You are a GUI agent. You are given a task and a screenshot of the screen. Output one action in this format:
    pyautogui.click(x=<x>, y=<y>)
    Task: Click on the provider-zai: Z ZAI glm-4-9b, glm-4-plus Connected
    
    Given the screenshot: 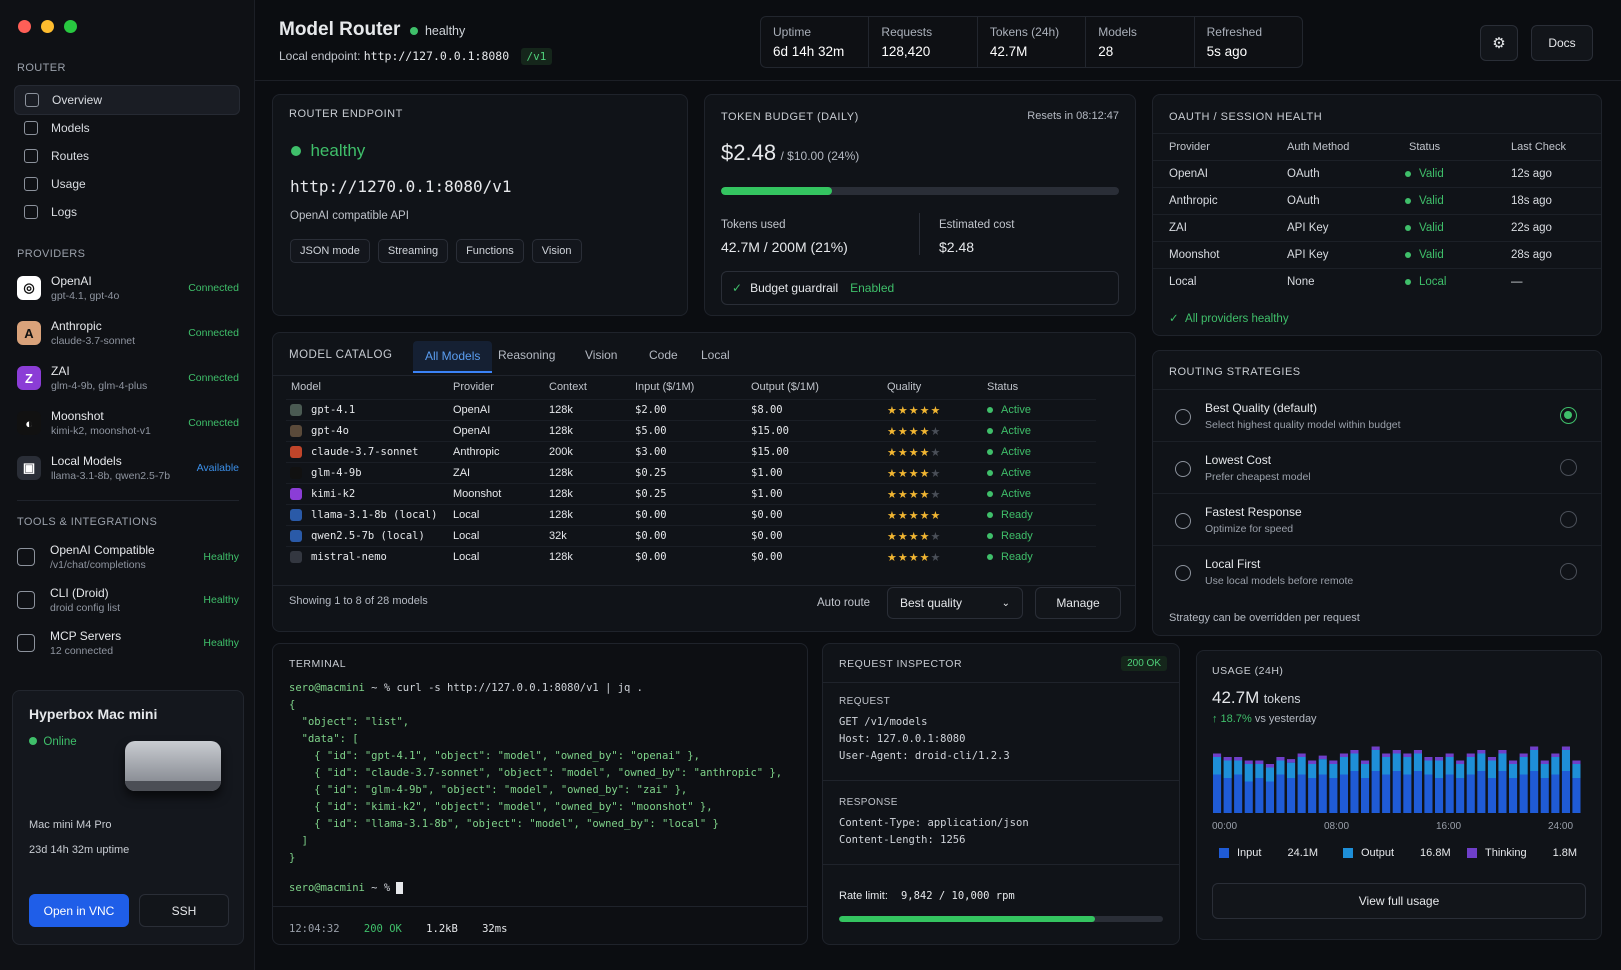 What is the action you would take?
    pyautogui.click(x=128, y=378)
    